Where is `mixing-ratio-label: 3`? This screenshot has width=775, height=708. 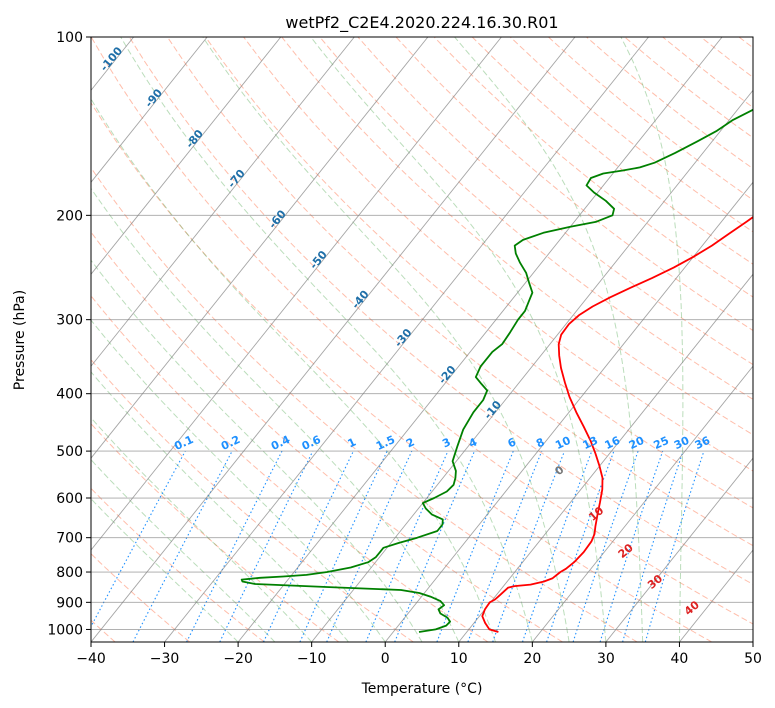
mixing-ratio-label: 3 is located at coordinates (446, 442).